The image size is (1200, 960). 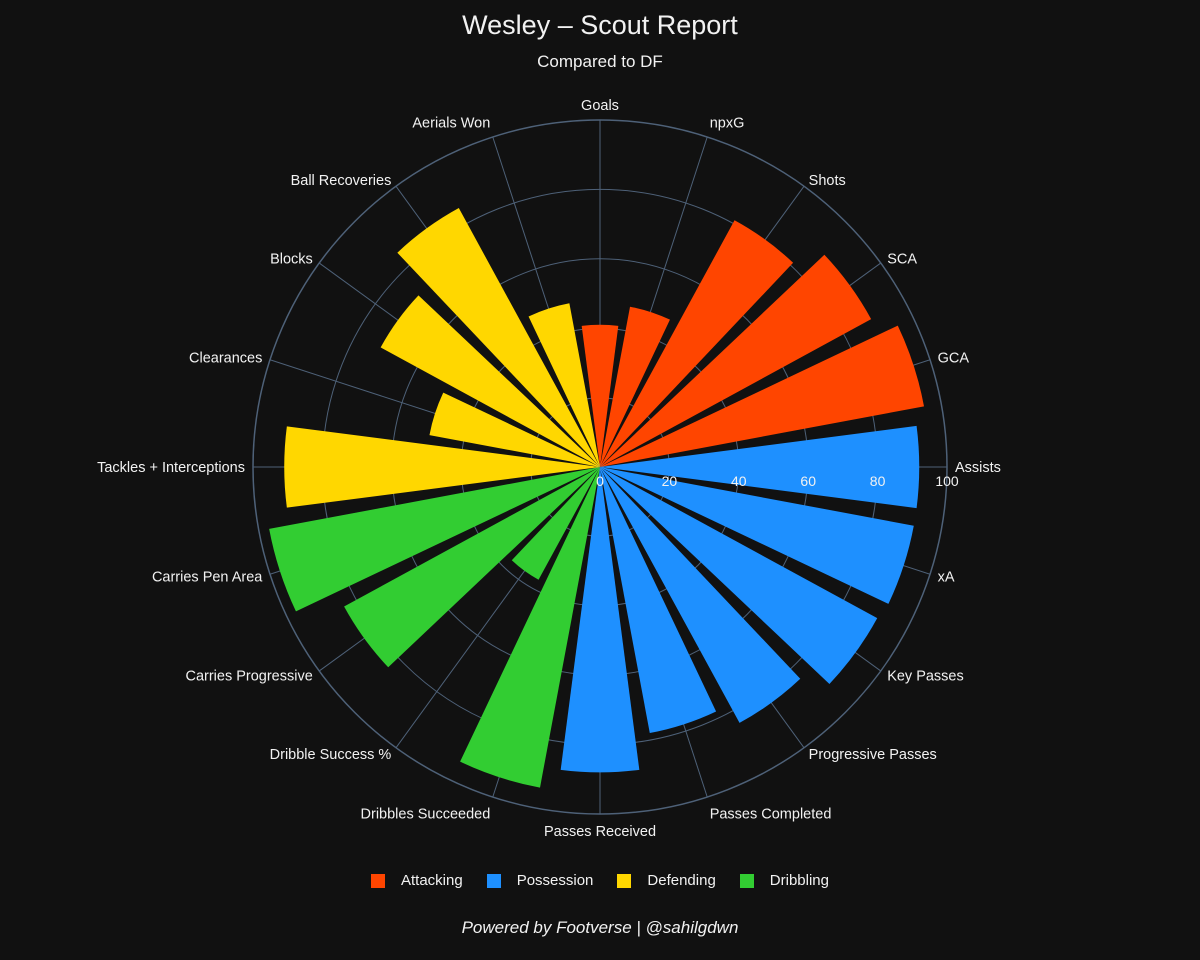 What do you see at coordinates (727, 123) in the screenshot?
I see `category-label-npxg: npxG` at bounding box center [727, 123].